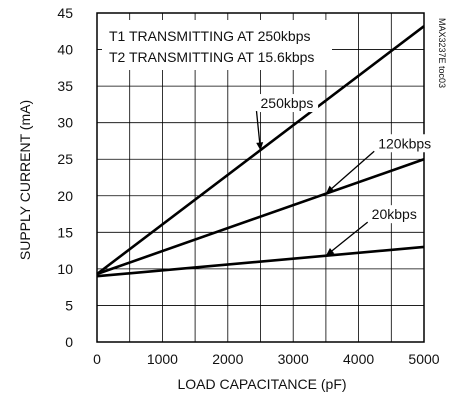 The image size is (451, 401). What do you see at coordinates (266, 359) in the screenshot?
I see `x-tick-labels: 0 1000 2000 3000 4000 5000` at bounding box center [266, 359].